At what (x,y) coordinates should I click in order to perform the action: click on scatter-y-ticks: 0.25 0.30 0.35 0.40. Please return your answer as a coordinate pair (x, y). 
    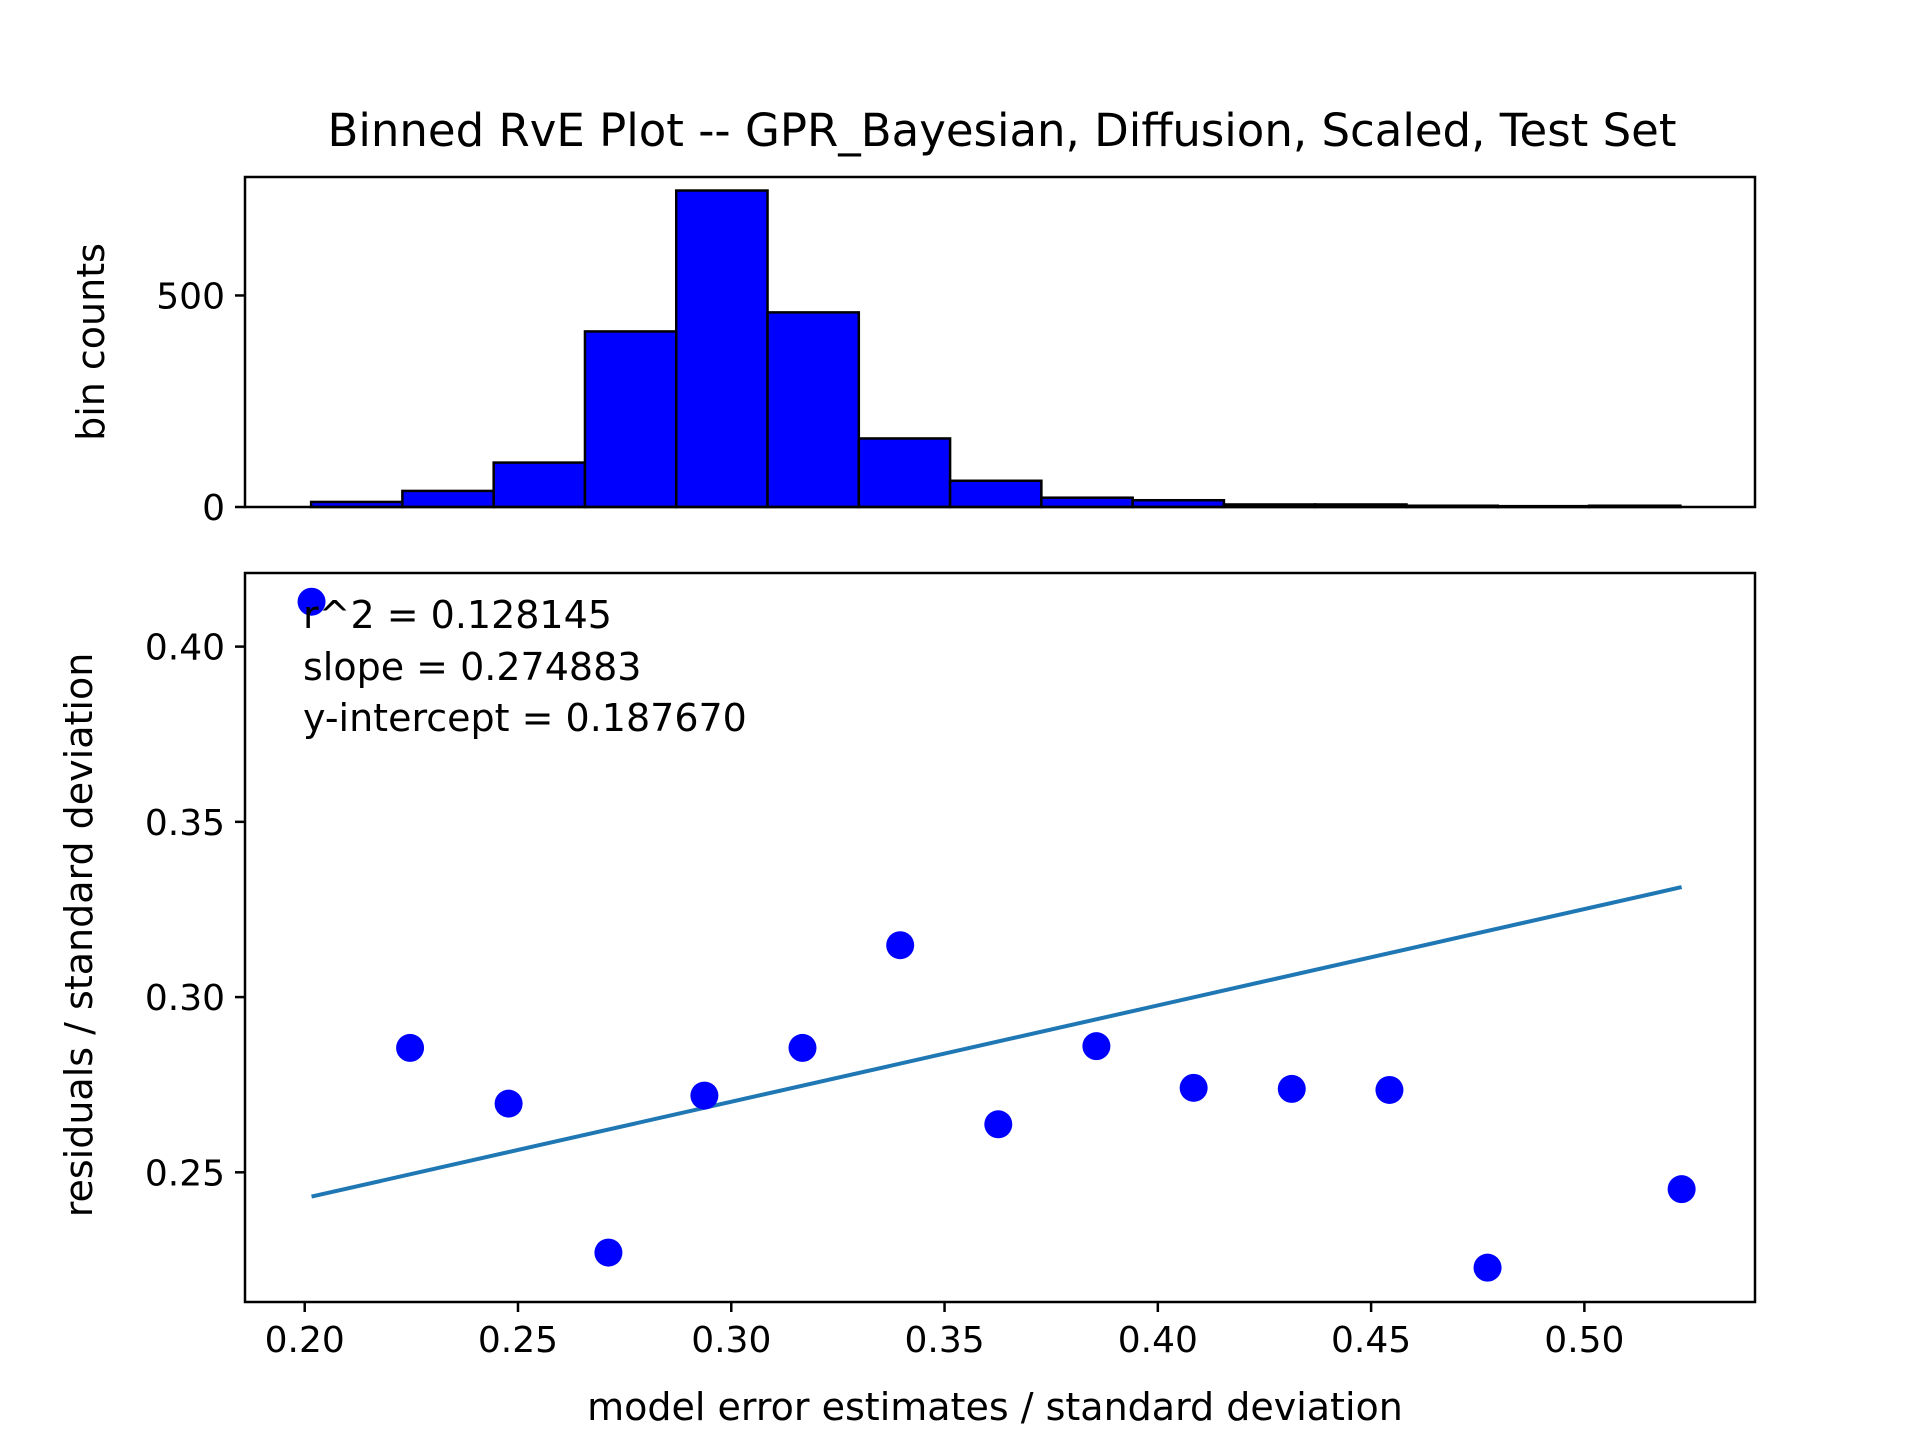
    Looking at the image, I should click on (195, 911).